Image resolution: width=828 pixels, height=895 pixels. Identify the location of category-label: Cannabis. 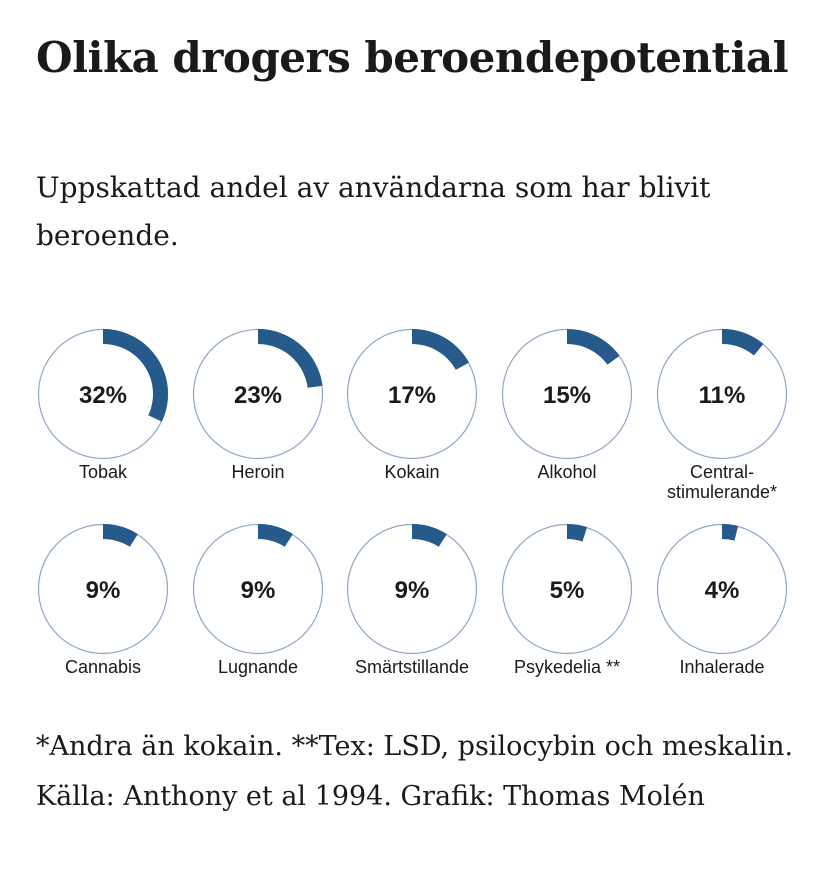
(103, 667).